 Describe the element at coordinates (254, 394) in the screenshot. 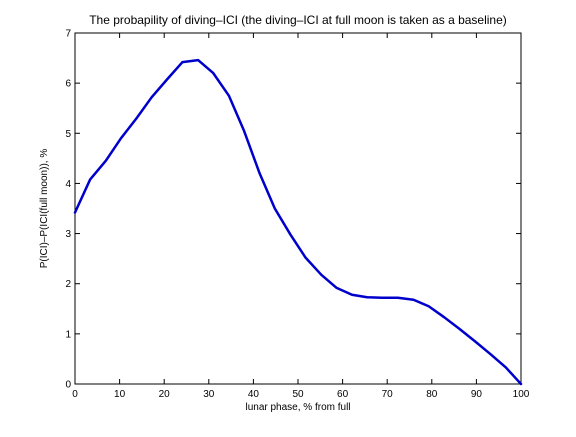

I see `x-tick-label: 40` at that location.